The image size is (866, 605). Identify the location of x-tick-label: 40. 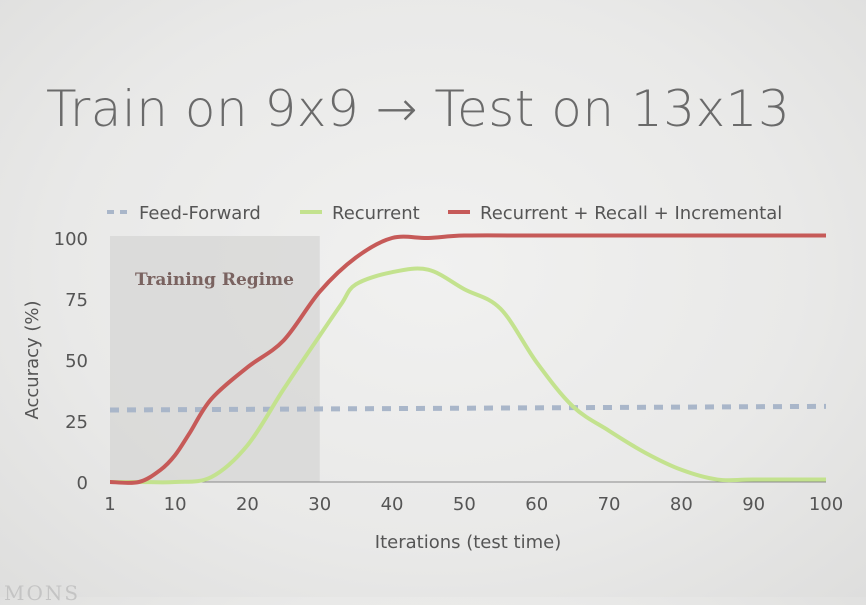
(392, 504).